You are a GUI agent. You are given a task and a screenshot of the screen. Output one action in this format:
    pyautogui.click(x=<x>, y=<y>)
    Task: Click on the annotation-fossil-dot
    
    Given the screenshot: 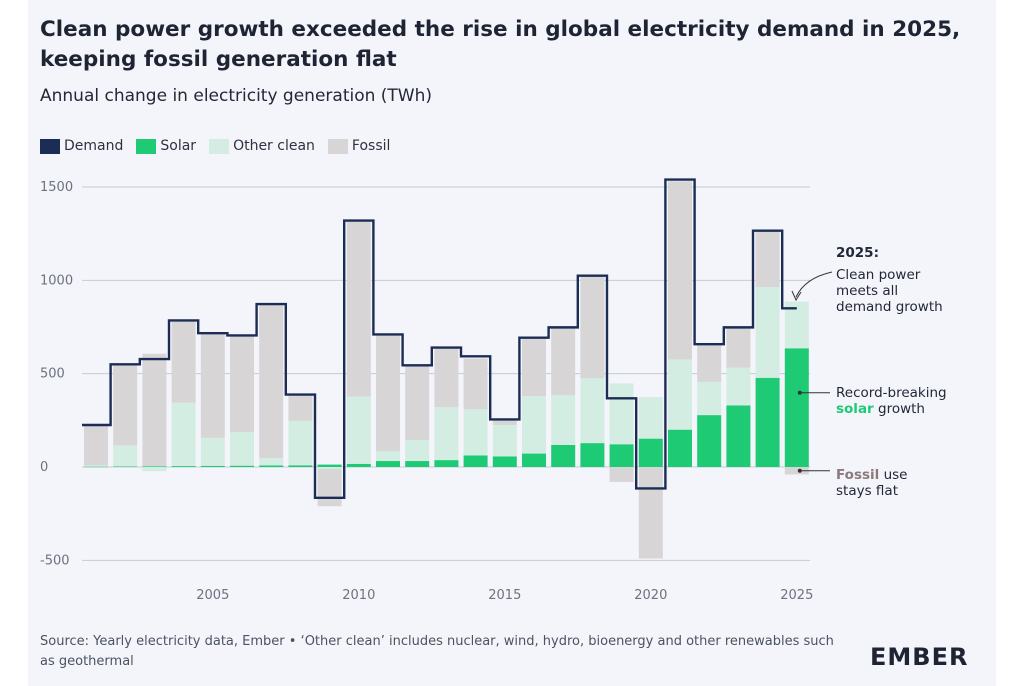 What is the action you would take?
    pyautogui.click(x=799, y=470)
    